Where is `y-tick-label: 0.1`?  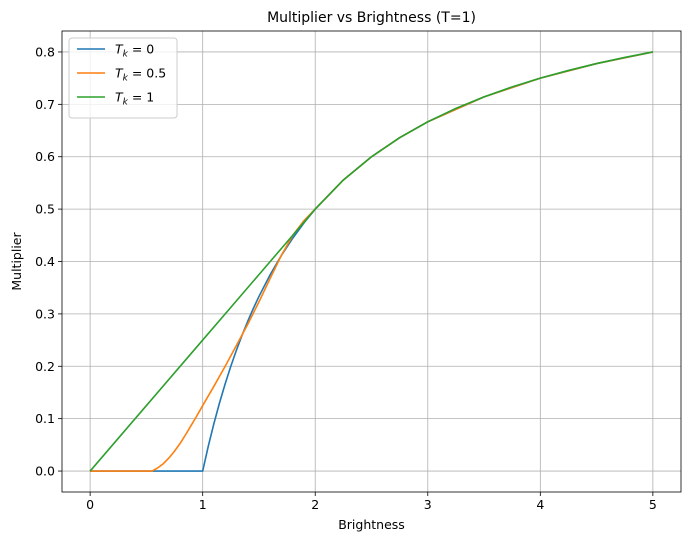 y-tick-label: 0.1 is located at coordinates (45, 418).